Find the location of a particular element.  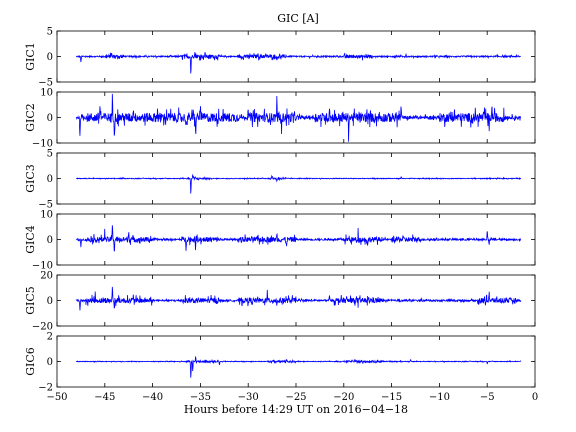

panel-3: −5 0 5 GIC3 is located at coordinates (280, 180).